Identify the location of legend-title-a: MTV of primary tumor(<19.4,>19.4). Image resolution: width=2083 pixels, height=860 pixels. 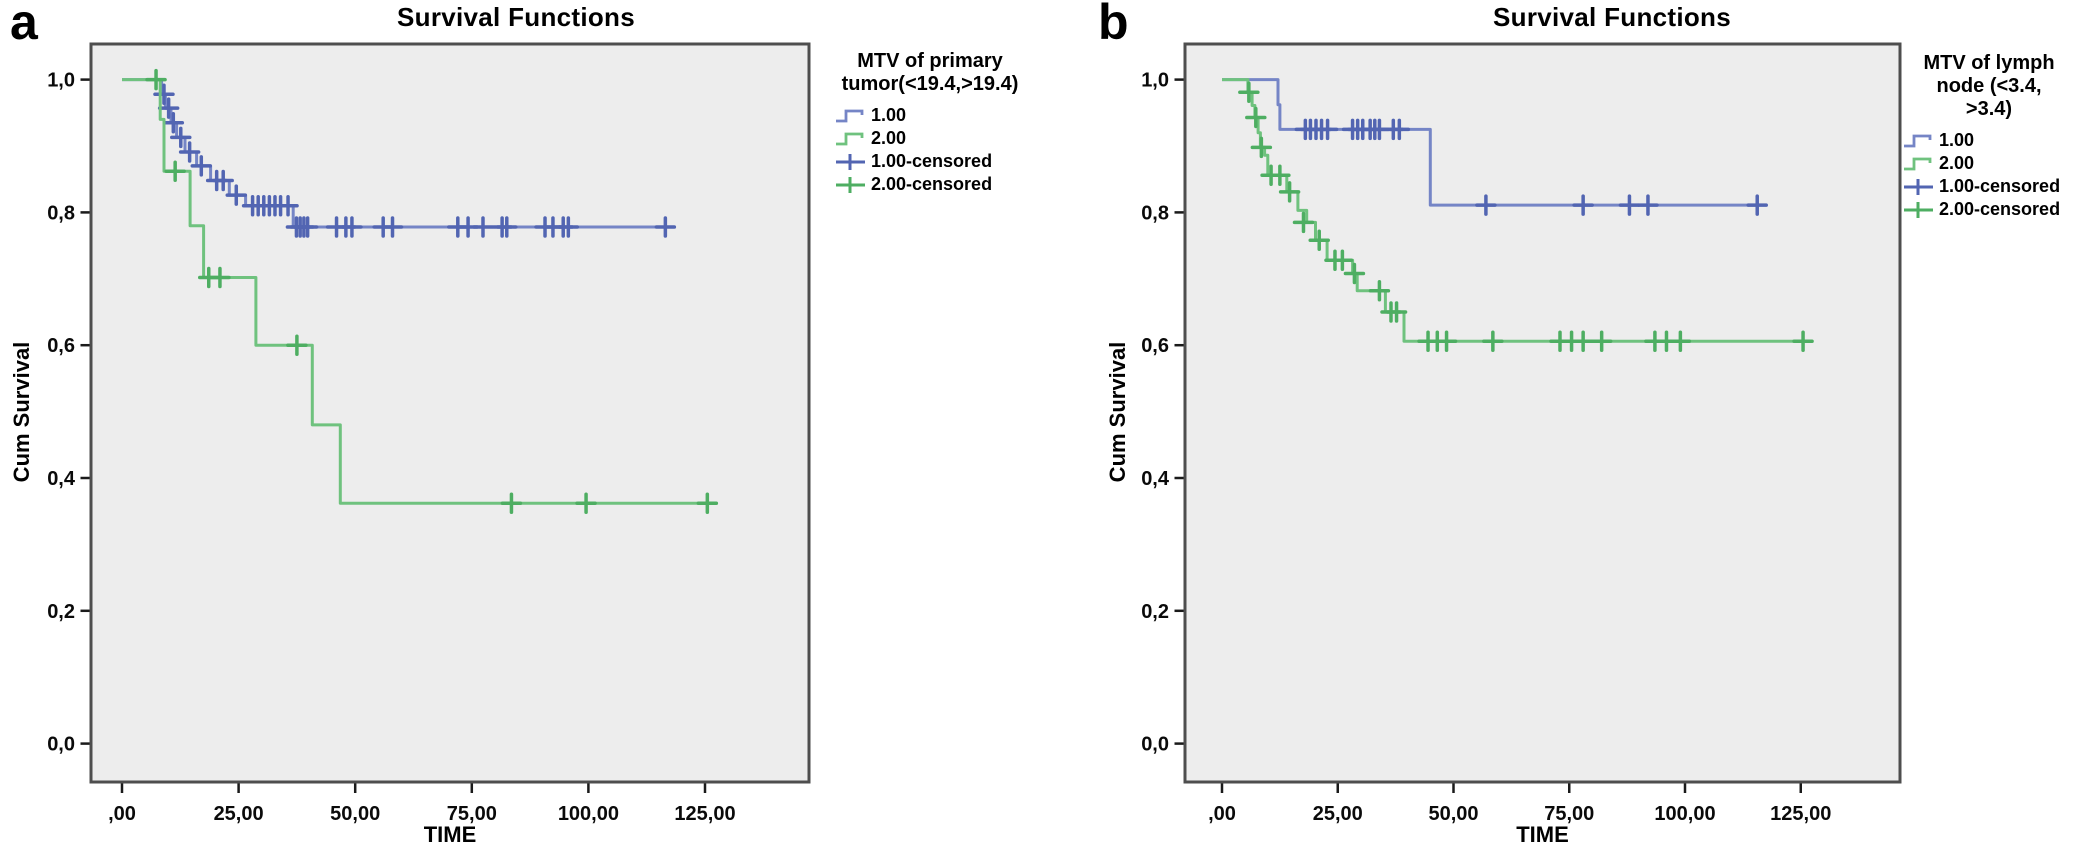
(930, 73).